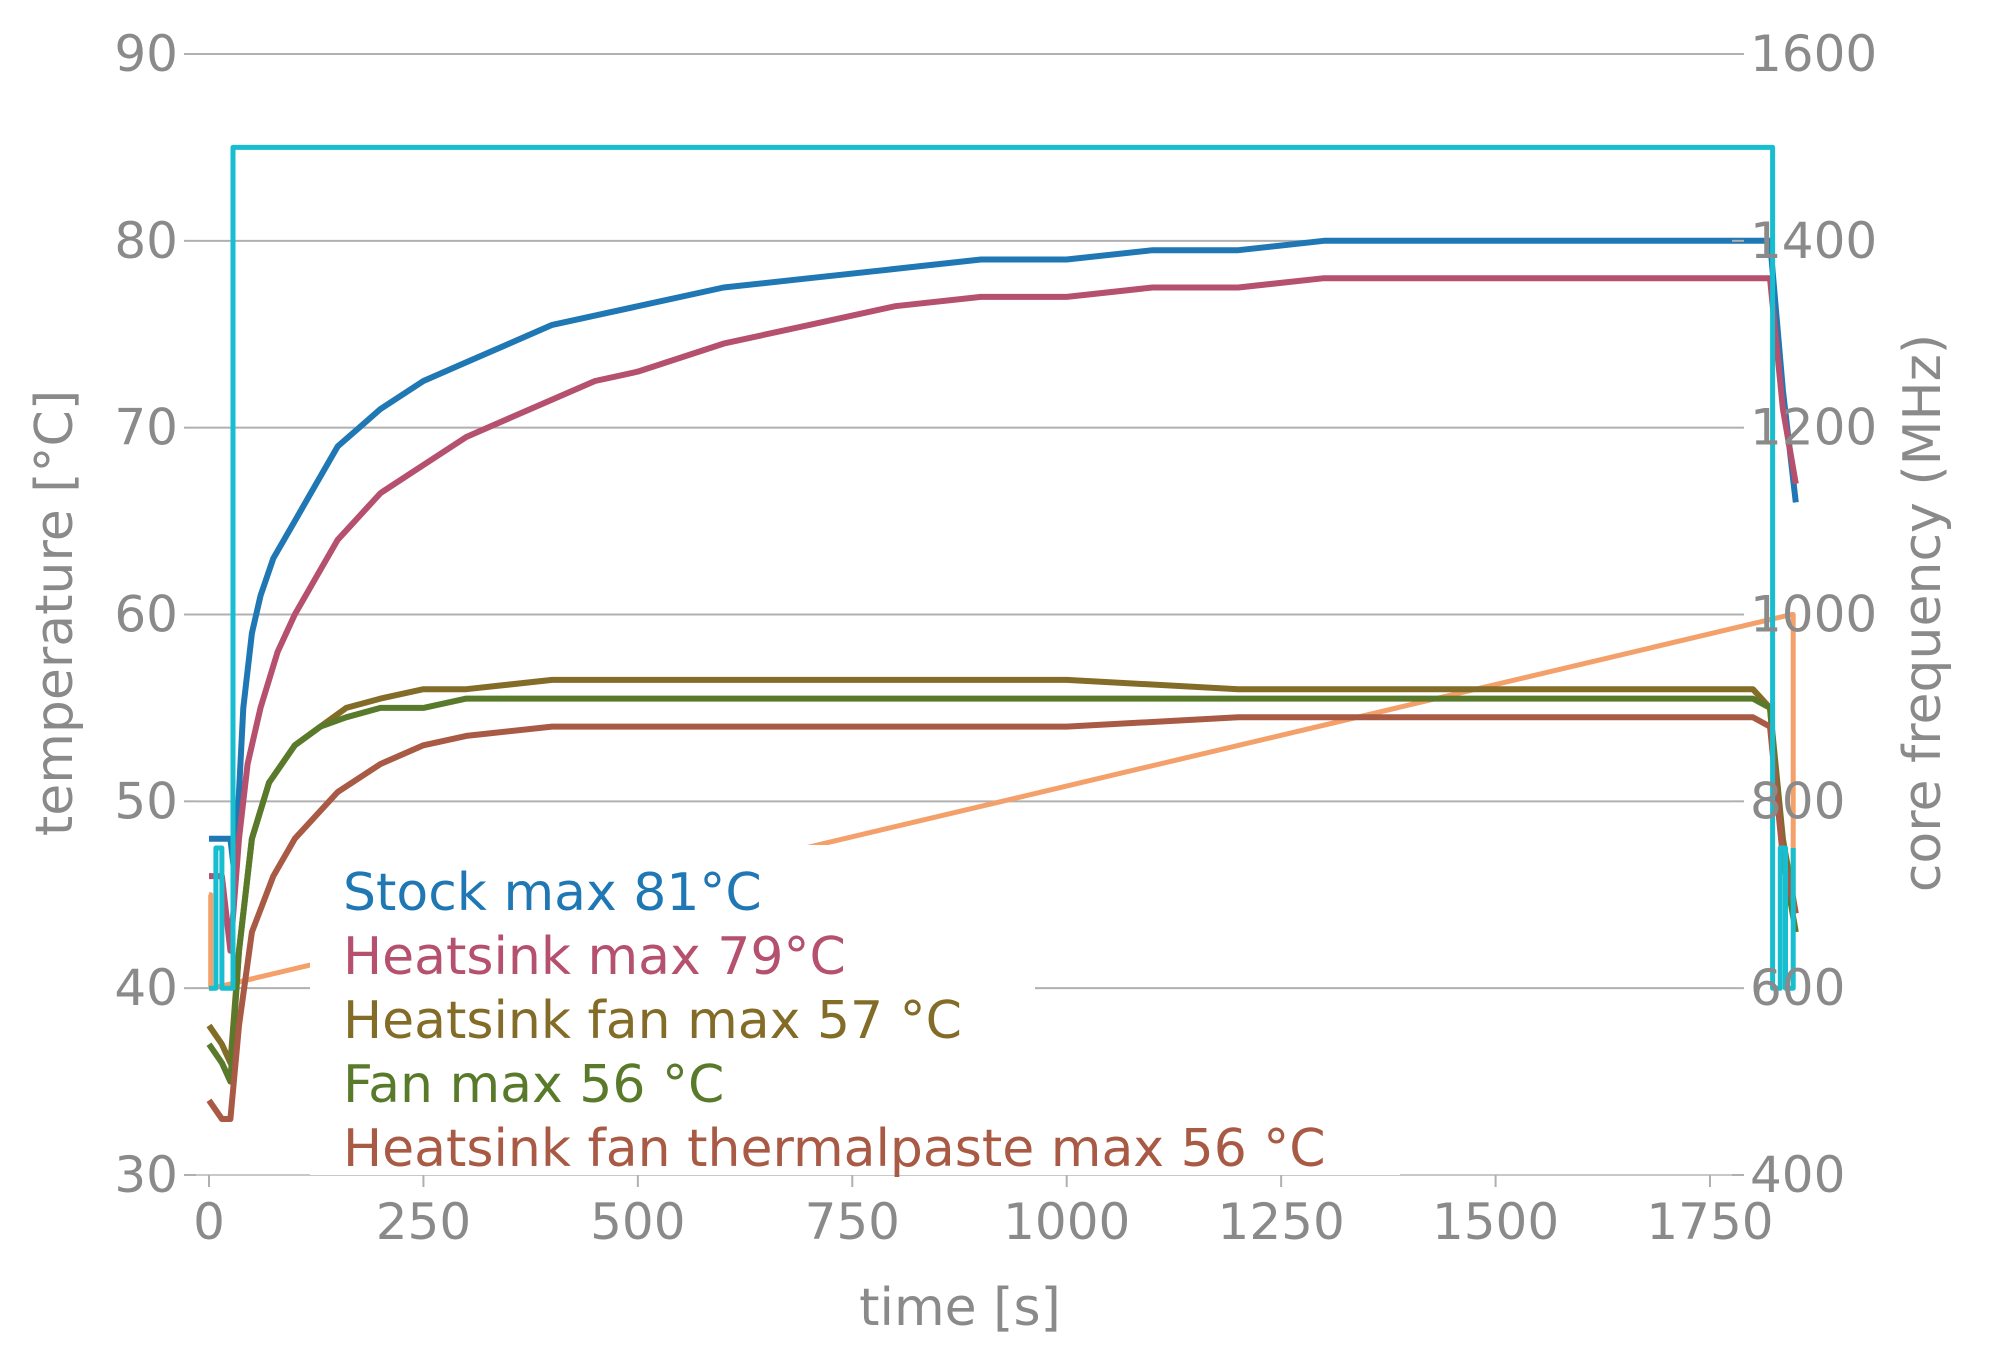  I want to click on y2-tick-label: 400, so click(1797, 1175).